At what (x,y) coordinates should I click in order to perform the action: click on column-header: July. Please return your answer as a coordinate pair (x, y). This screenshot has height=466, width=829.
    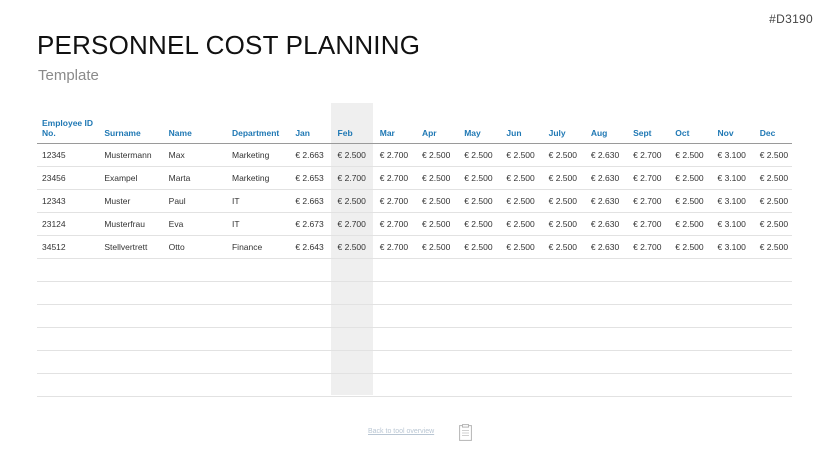
    Looking at the image, I should click on (564, 129).